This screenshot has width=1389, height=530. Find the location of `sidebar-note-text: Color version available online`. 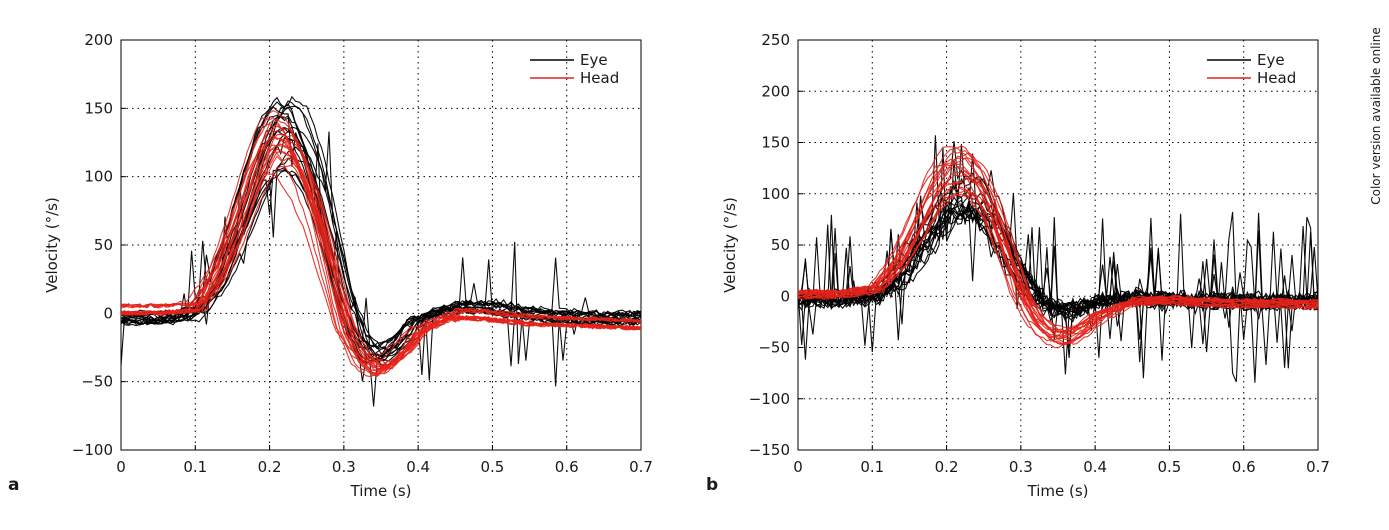

sidebar-note-text: Color version available online is located at coordinates (1376, 116).